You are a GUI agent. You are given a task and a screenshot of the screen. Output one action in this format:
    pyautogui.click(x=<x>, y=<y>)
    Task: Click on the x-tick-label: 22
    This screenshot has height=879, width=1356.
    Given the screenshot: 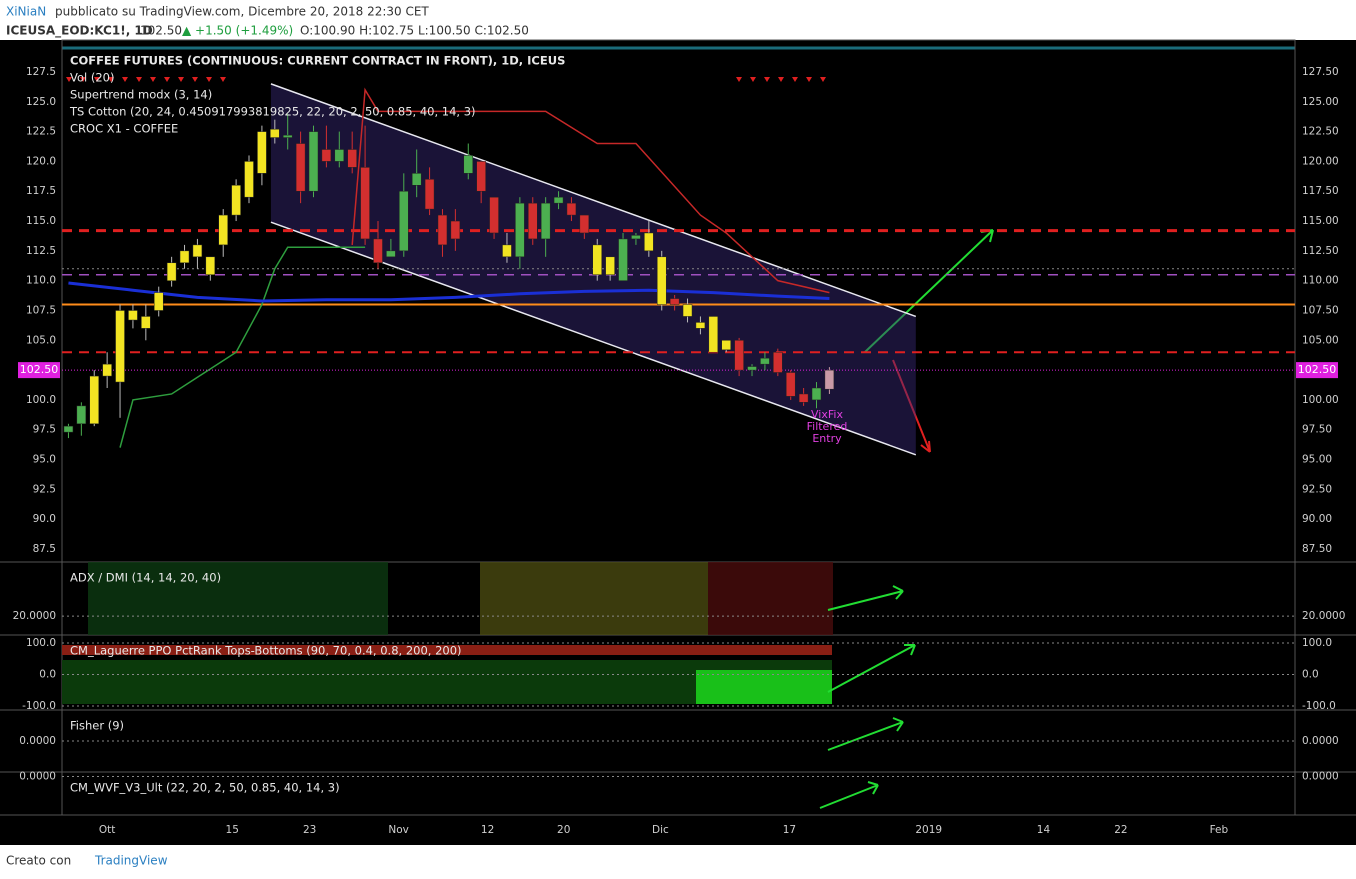 What is the action you would take?
    pyautogui.click(x=1120, y=830)
    